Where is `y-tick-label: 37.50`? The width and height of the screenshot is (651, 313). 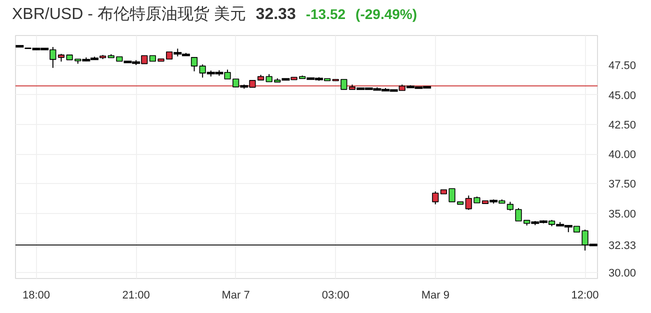
y-tick-label: 37.50 is located at coordinates (622, 184).